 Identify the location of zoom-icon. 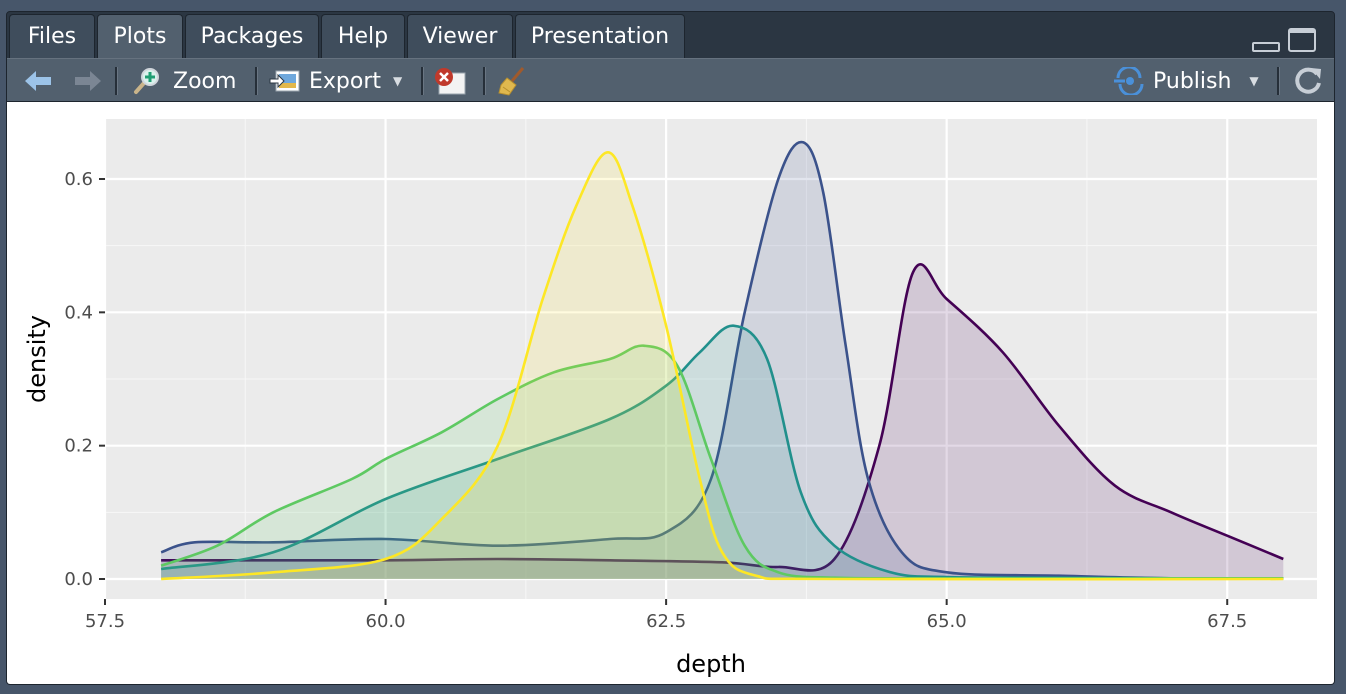
(146, 81).